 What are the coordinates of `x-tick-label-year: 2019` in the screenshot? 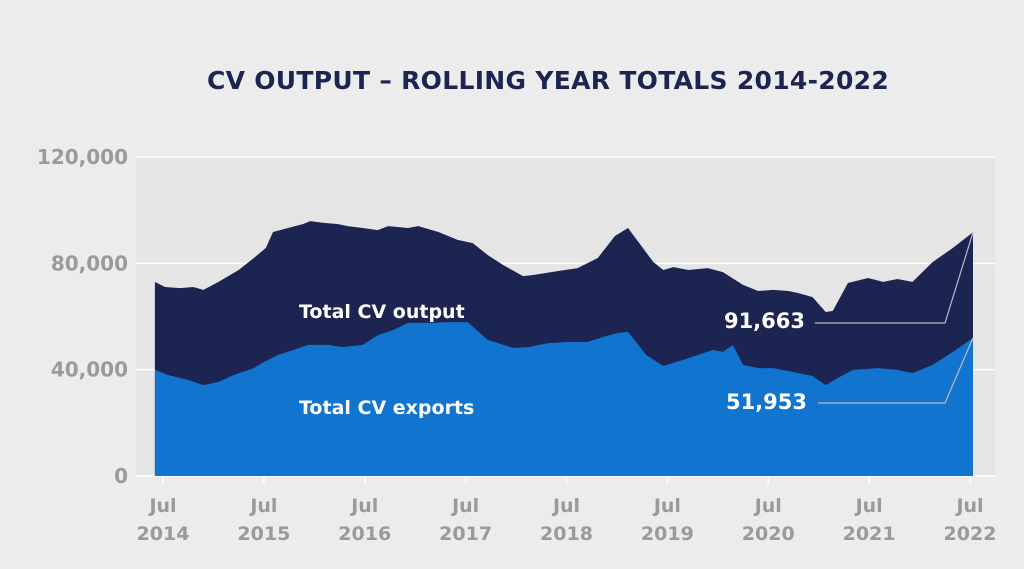 It's located at (667, 534).